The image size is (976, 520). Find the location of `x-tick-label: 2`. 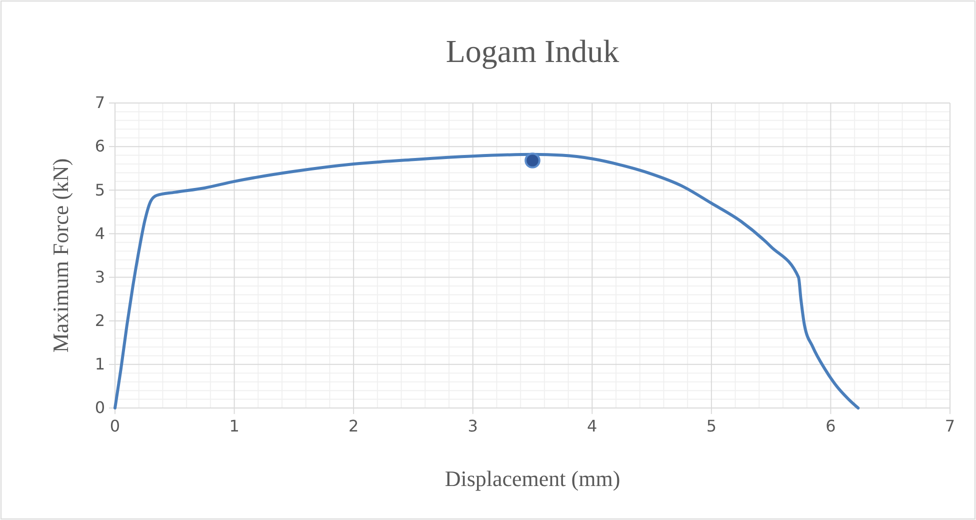

x-tick-label: 2 is located at coordinates (353, 426).